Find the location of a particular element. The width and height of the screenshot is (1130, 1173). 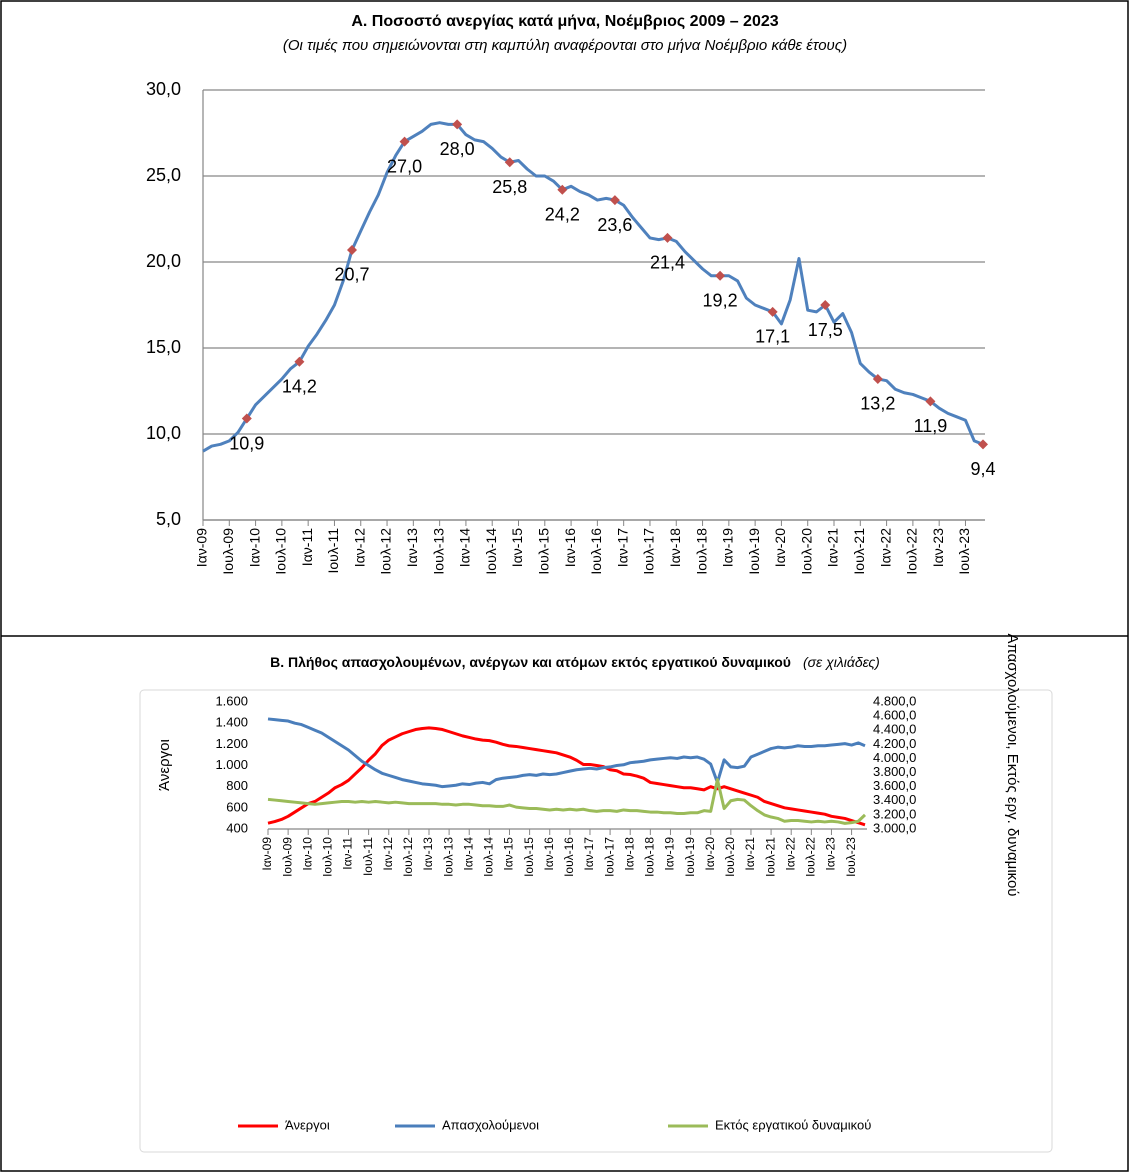

y2-tick-label: 3.800,0 is located at coordinates (894, 771).